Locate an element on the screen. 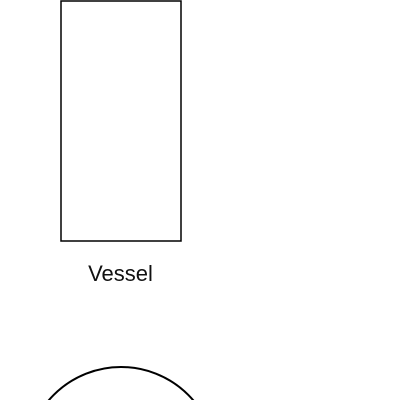  partial-circle-shape is located at coordinates (121, 383).